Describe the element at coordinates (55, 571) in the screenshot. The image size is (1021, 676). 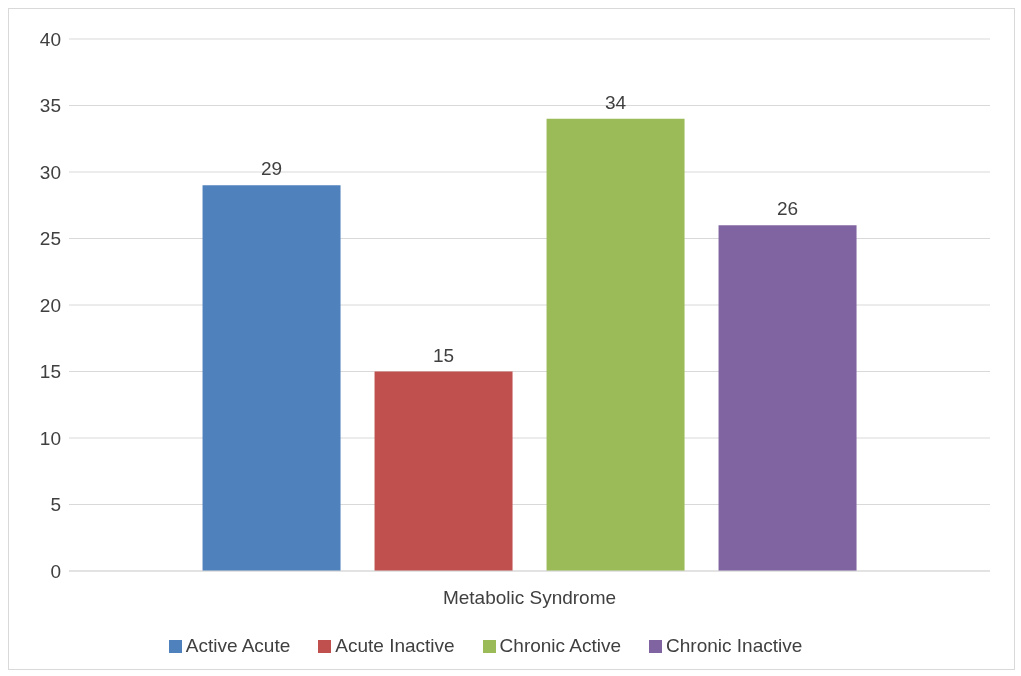
I see `y-tick-label: 0` at that location.